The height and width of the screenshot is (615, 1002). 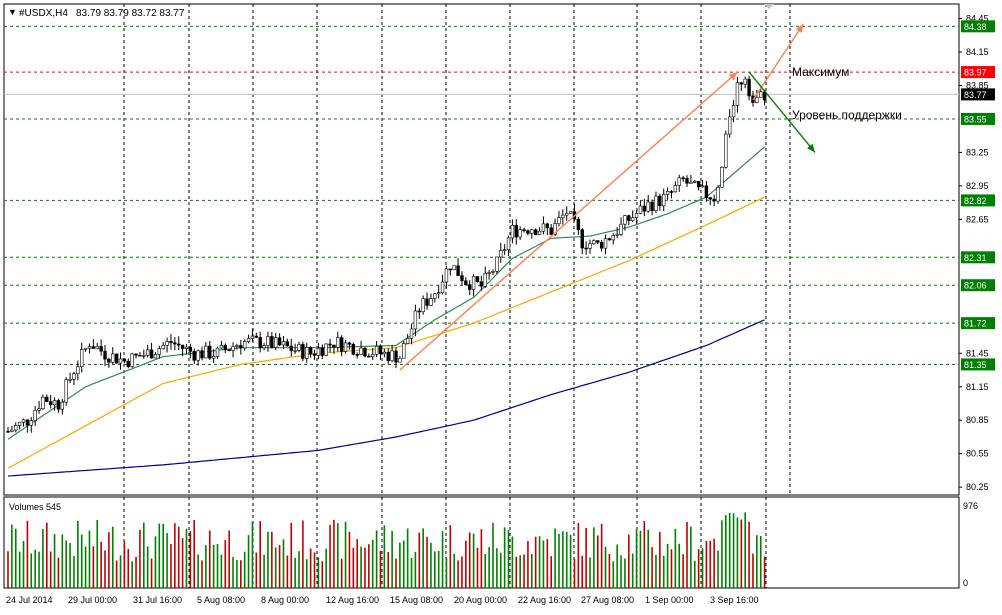 I want to click on y-tick-label: 80.55, so click(x=977, y=454).